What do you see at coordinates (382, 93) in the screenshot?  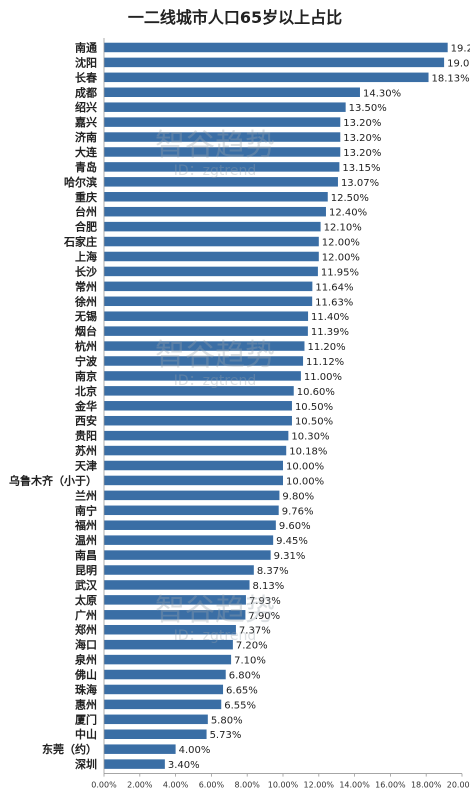 I see `value-label: 14.30%` at bounding box center [382, 93].